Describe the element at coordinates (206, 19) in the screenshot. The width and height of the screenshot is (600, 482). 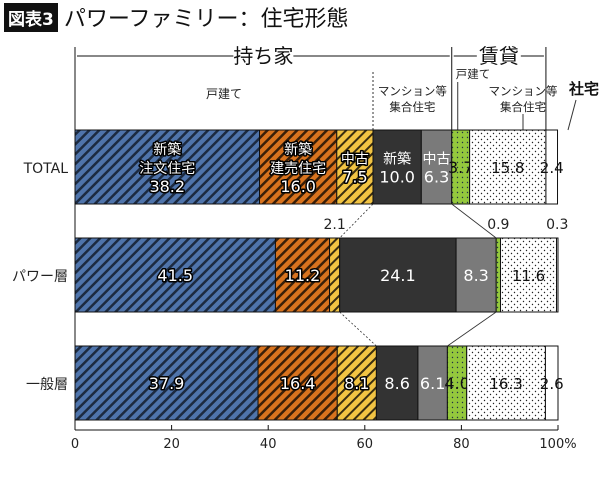
I see `title-text: パワーファミリー：住宅形態` at that location.